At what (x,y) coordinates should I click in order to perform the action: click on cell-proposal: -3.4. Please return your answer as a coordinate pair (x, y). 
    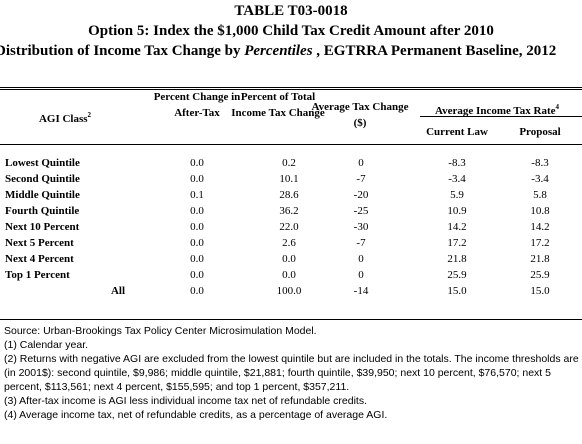
    Looking at the image, I should click on (540, 179).